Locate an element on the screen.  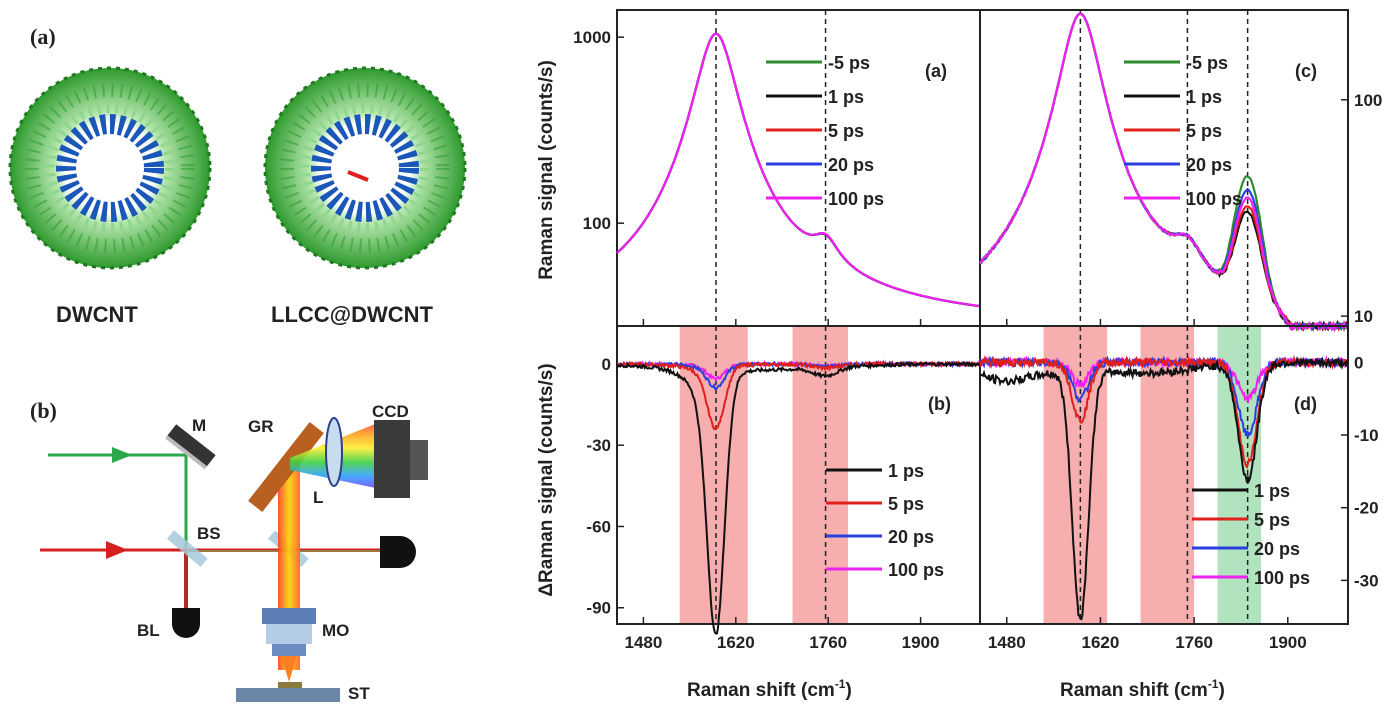
label-ccd: CCD is located at coordinates (390, 411).